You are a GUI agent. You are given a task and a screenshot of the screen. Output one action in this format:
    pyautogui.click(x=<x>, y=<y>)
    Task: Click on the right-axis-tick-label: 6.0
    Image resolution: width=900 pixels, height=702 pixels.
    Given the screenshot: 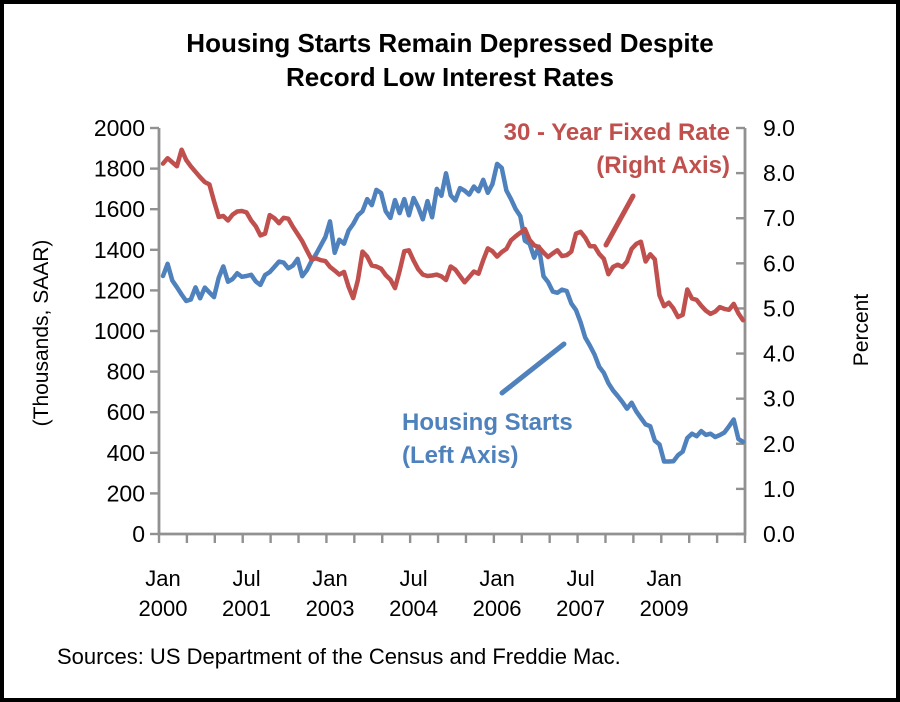 What is the action you would take?
    pyautogui.click(x=779, y=263)
    